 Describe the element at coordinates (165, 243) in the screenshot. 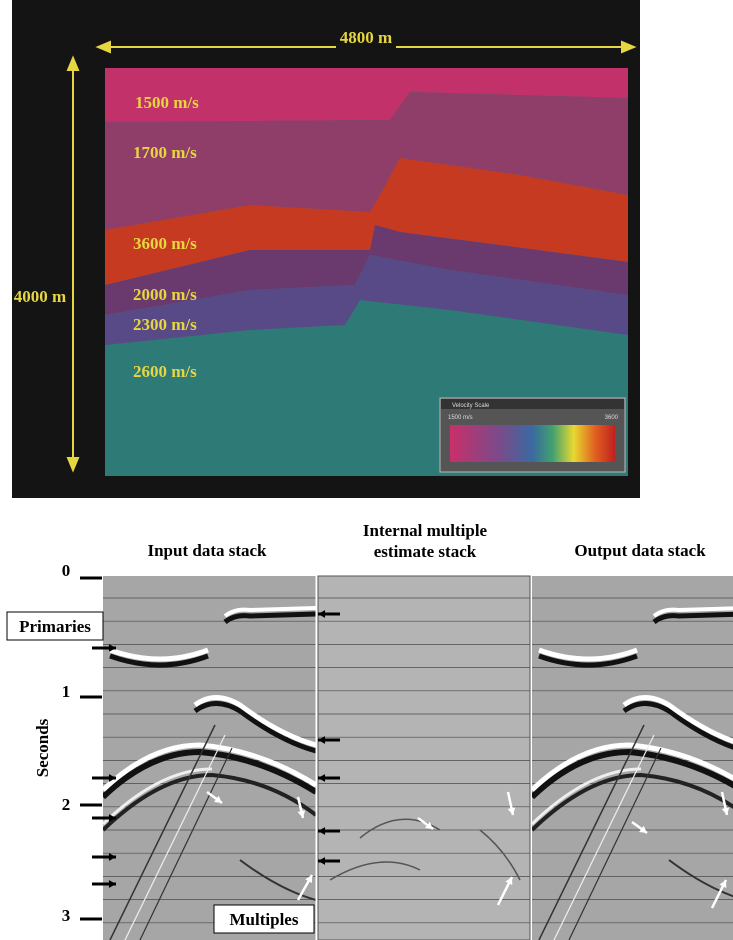

I see `layer-label: 3600 m/s` at that location.